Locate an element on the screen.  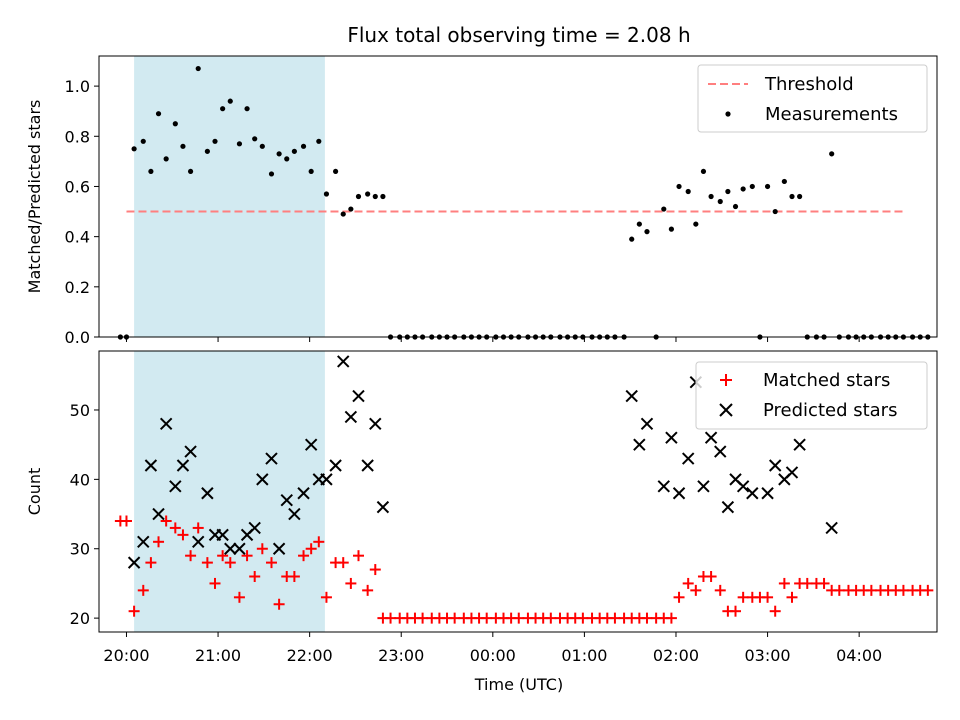
x-tick-label: 04:00 is located at coordinates (859, 655).